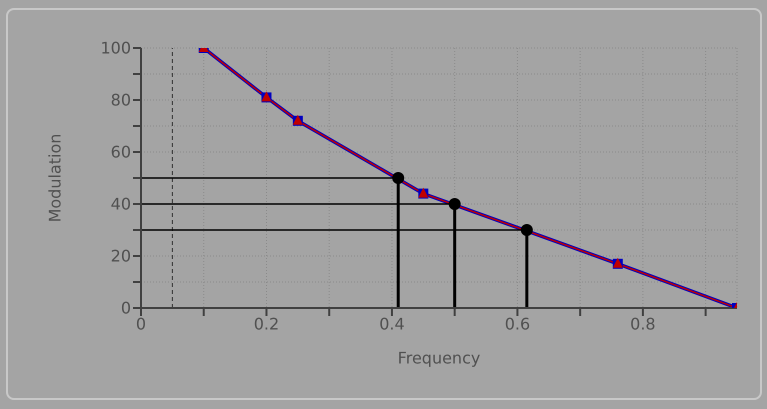  I want to click on x-tick-label: 0.6, so click(517, 324).